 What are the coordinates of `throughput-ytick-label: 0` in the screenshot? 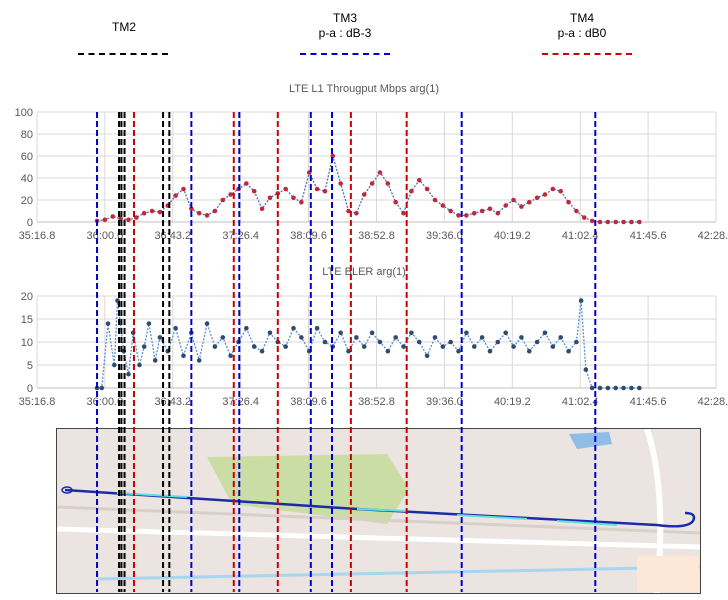 It's located at (30, 223).